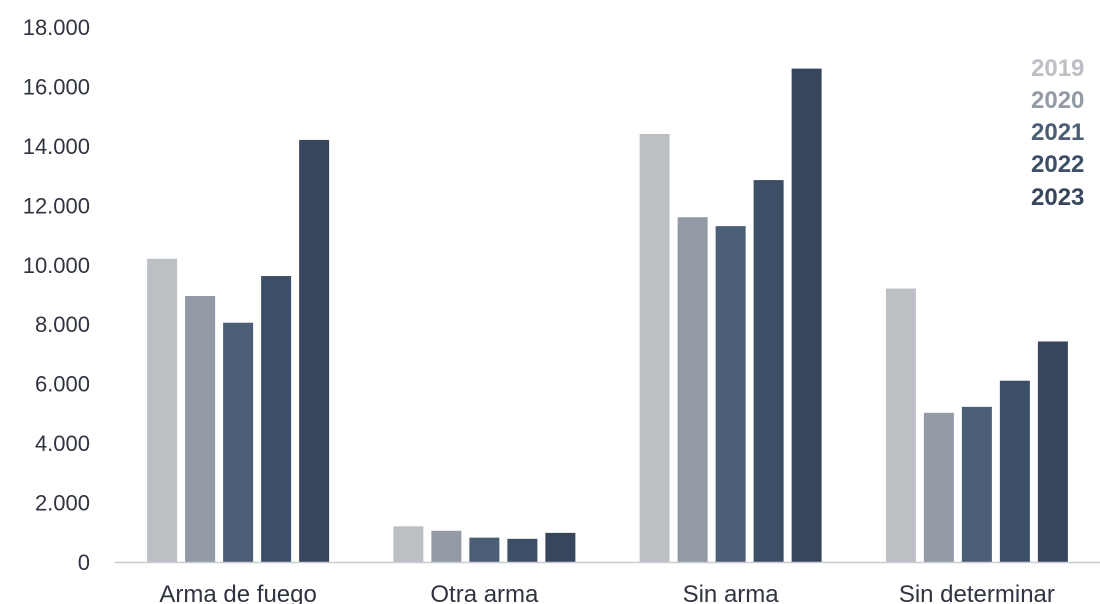  Describe the element at coordinates (654, 348) in the screenshot. I see `bar-2019-sin-arma` at that location.